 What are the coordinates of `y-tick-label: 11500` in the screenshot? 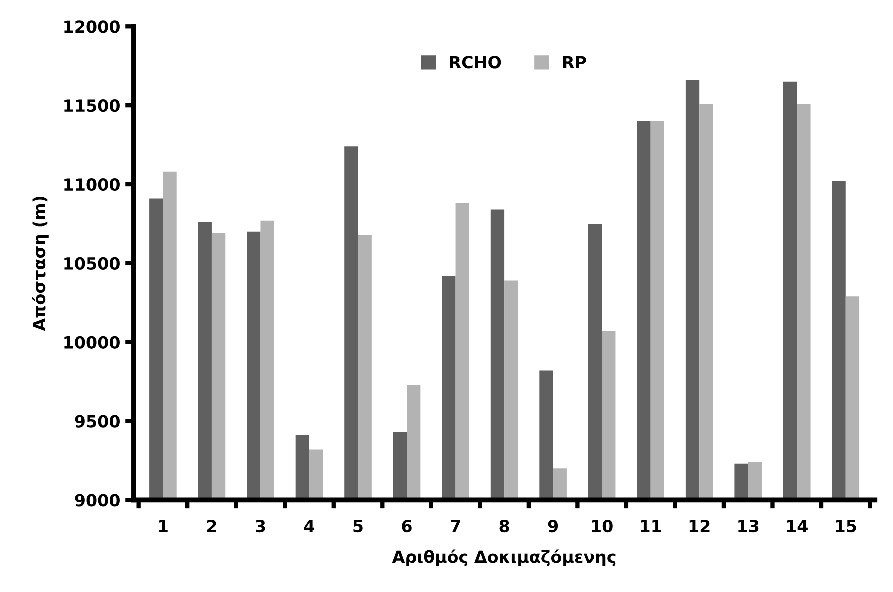 It's located at (92, 106).